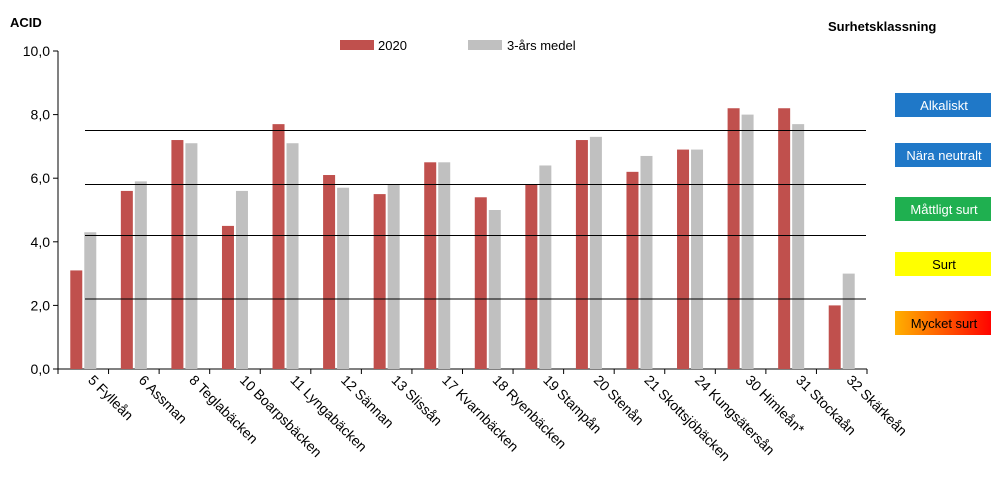 This screenshot has width=991, height=482. What do you see at coordinates (485, 45) in the screenshot?
I see `legend-swatch-3yr` at bounding box center [485, 45].